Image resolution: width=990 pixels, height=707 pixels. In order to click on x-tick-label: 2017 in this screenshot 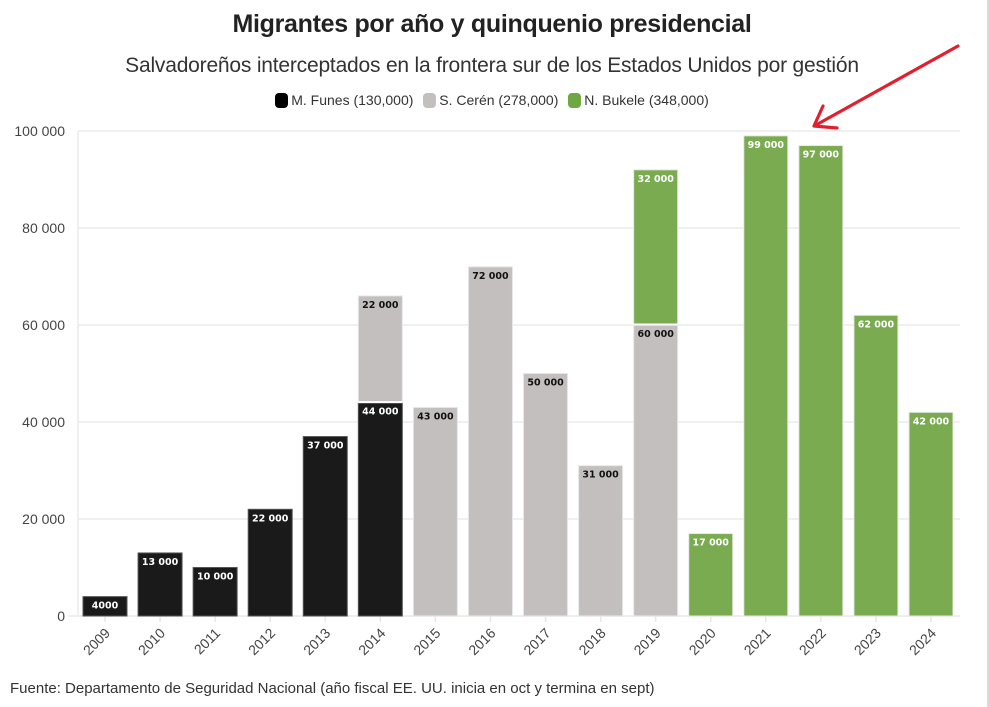, I will do `click(536, 641)`.